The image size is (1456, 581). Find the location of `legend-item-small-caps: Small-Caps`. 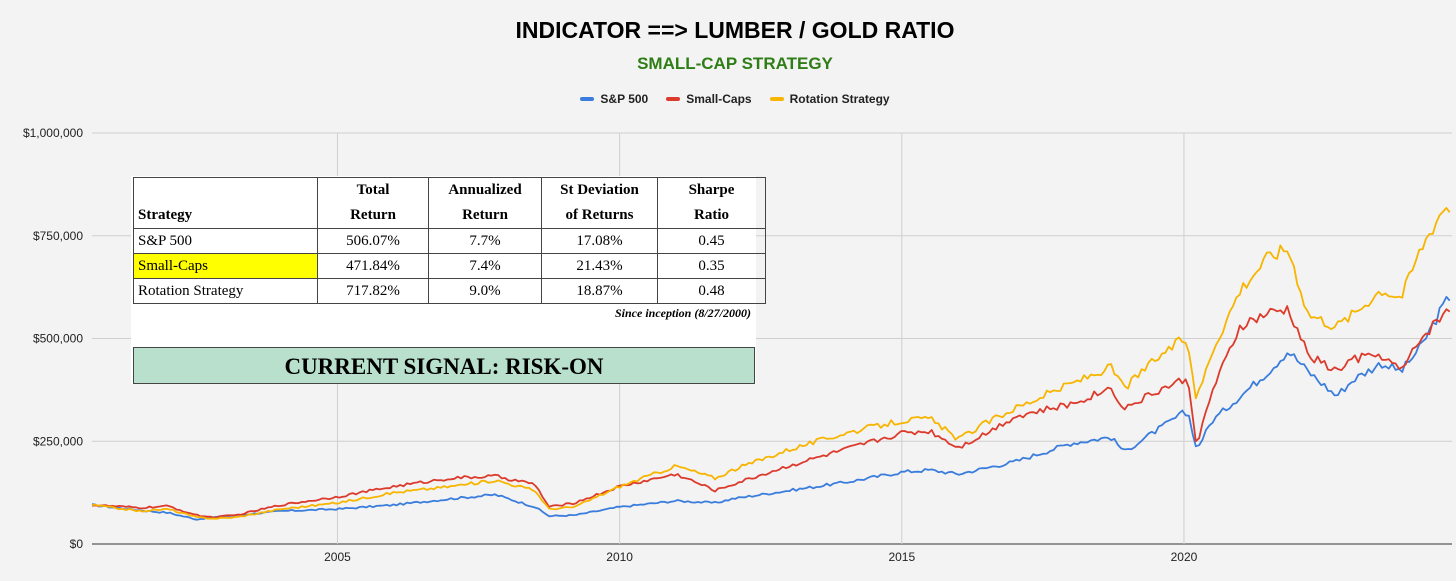

legend-item-small-caps: Small-Caps is located at coordinates (709, 99).